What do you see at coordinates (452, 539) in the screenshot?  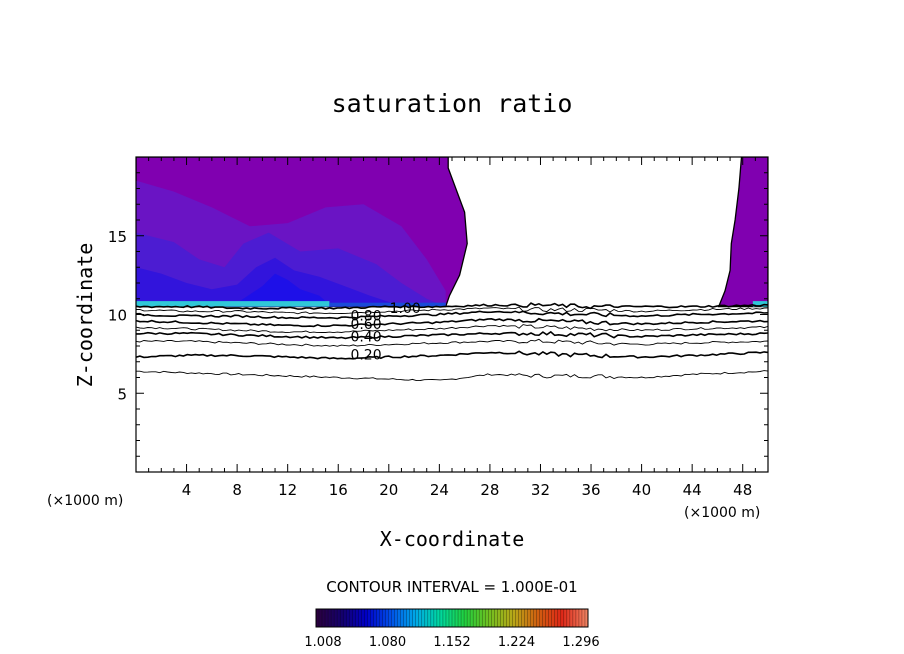 I see `x-axis-label: X-coordinate` at bounding box center [452, 539].